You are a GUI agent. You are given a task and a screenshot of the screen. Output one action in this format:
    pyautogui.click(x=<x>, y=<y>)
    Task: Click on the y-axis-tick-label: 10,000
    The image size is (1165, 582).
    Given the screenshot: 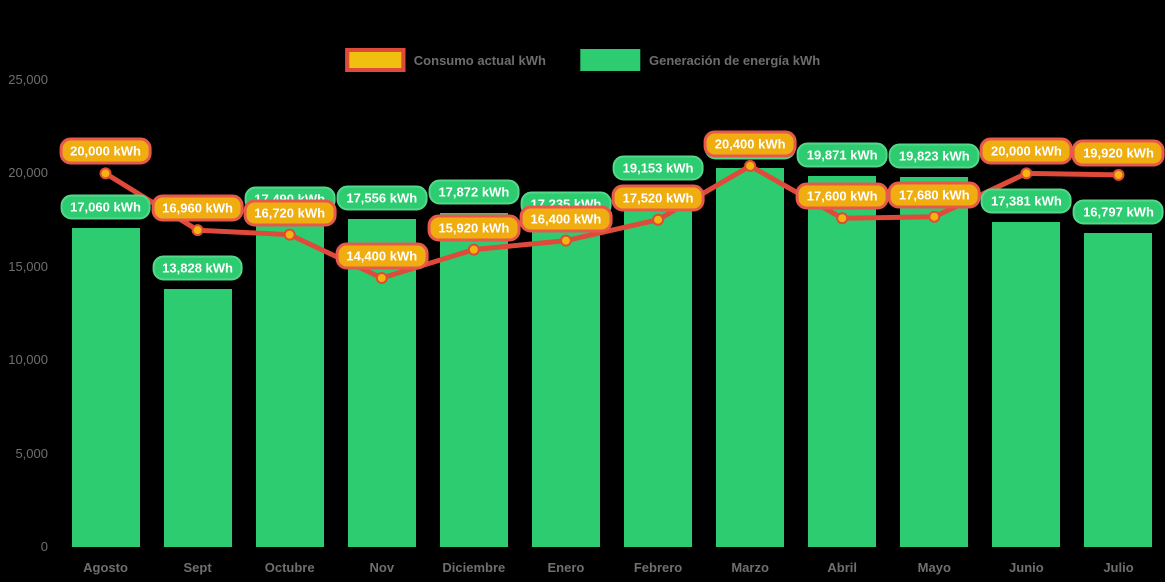 What is the action you would take?
    pyautogui.click(x=28, y=360)
    